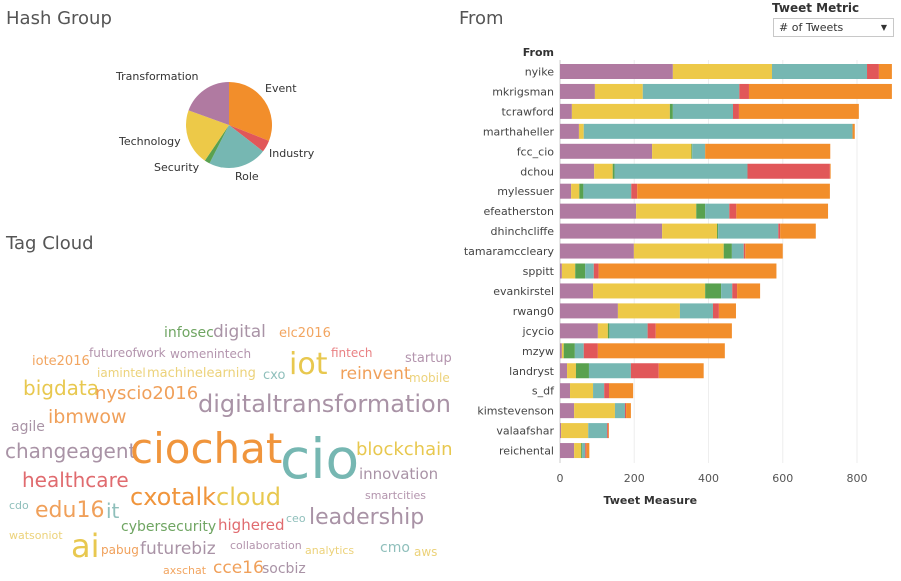 This screenshot has width=901, height=581. Describe the element at coordinates (85, 546) in the screenshot. I see `tag-word-ai: ai` at that location.